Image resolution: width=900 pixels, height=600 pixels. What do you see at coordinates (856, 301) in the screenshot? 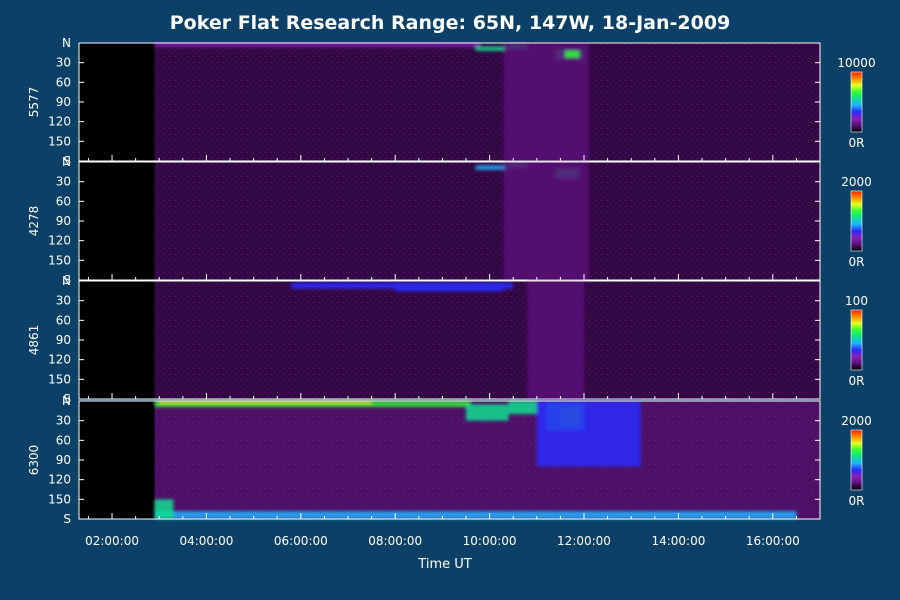
I see `scale-max-label: 100` at bounding box center [856, 301].